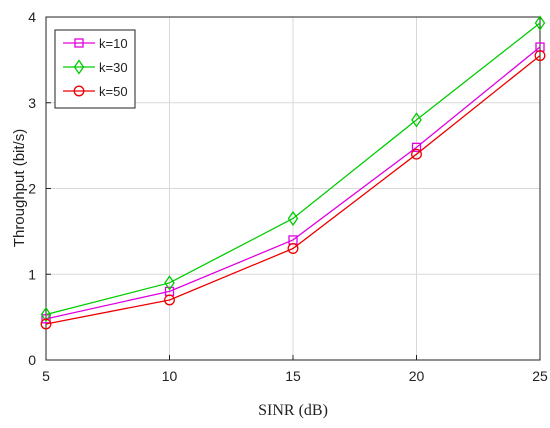 This screenshot has width=550, height=428. What do you see at coordinates (95, 43) in the screenshot?
I see `legend-entry: k=10` at bounding box center [95, 43].